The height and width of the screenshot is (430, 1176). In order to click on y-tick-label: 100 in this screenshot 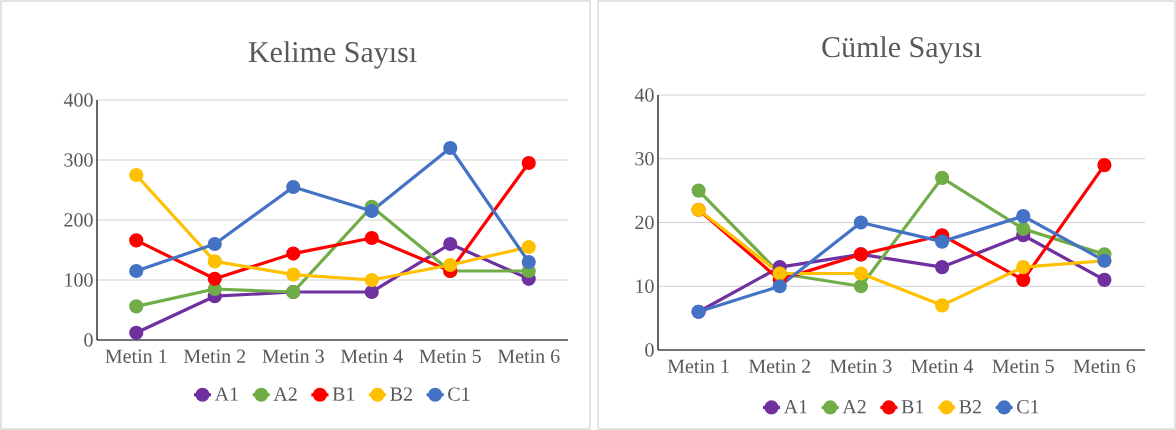, I will do `click(79, 280)`.